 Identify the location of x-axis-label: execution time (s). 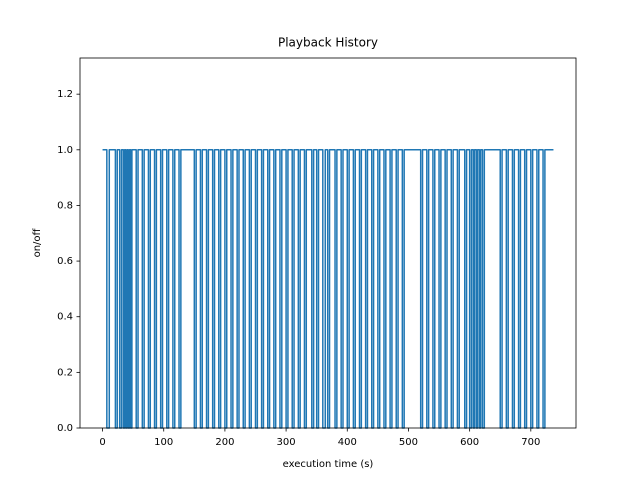
(328, 464).